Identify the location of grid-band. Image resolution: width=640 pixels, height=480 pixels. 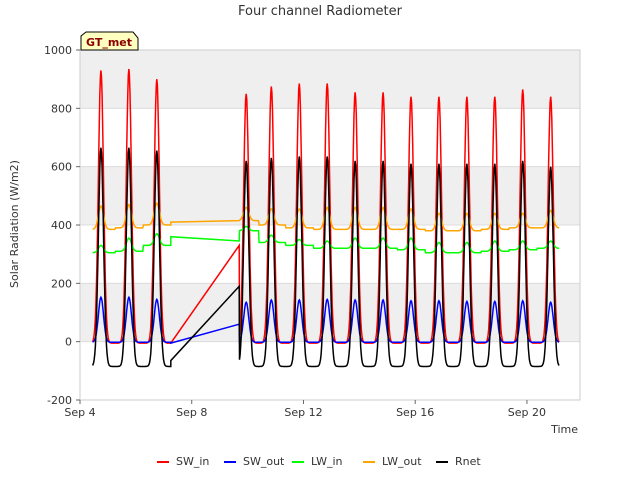
(330, 79).